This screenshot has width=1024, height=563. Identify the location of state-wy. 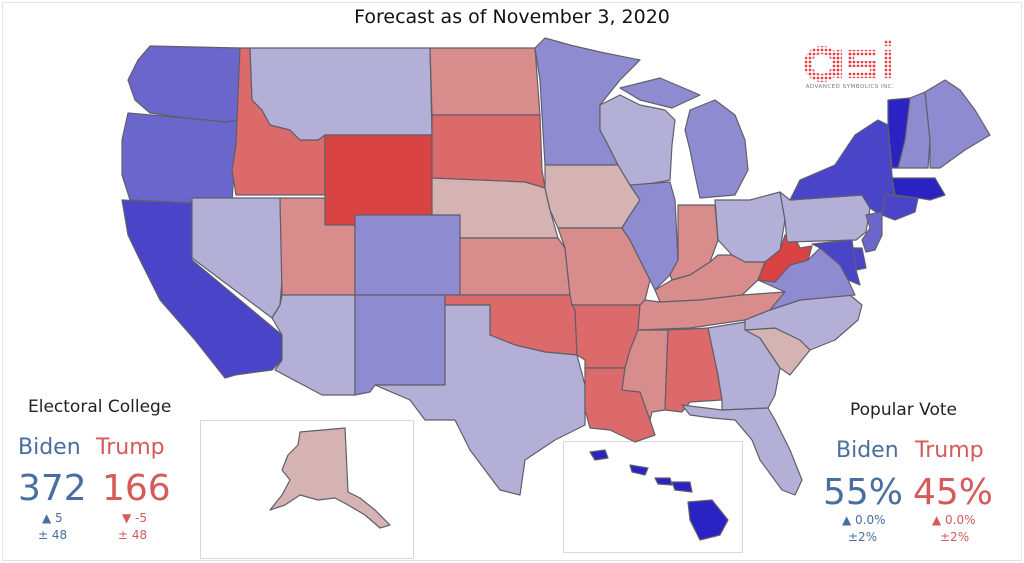
(378, 180).